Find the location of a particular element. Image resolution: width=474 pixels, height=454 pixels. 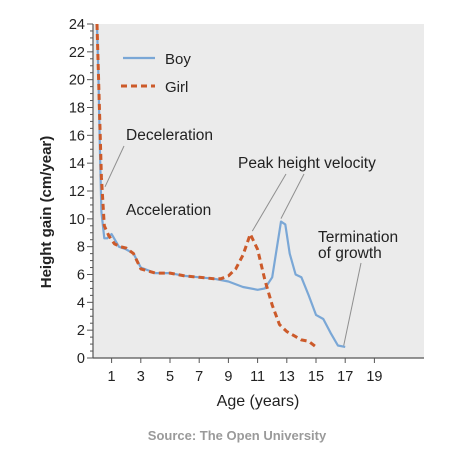

legend: Boy Girl is located at coordinates (156, 73).